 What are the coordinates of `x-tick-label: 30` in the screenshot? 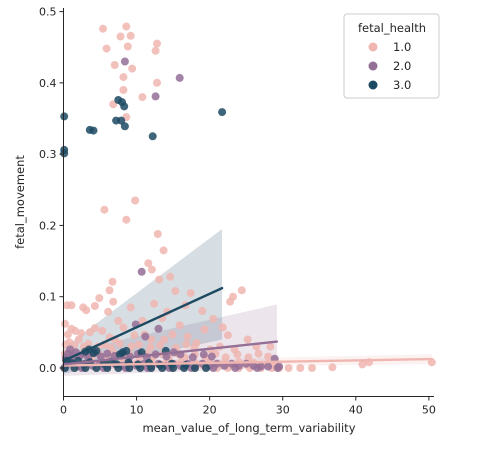 It's located at (283, 410).